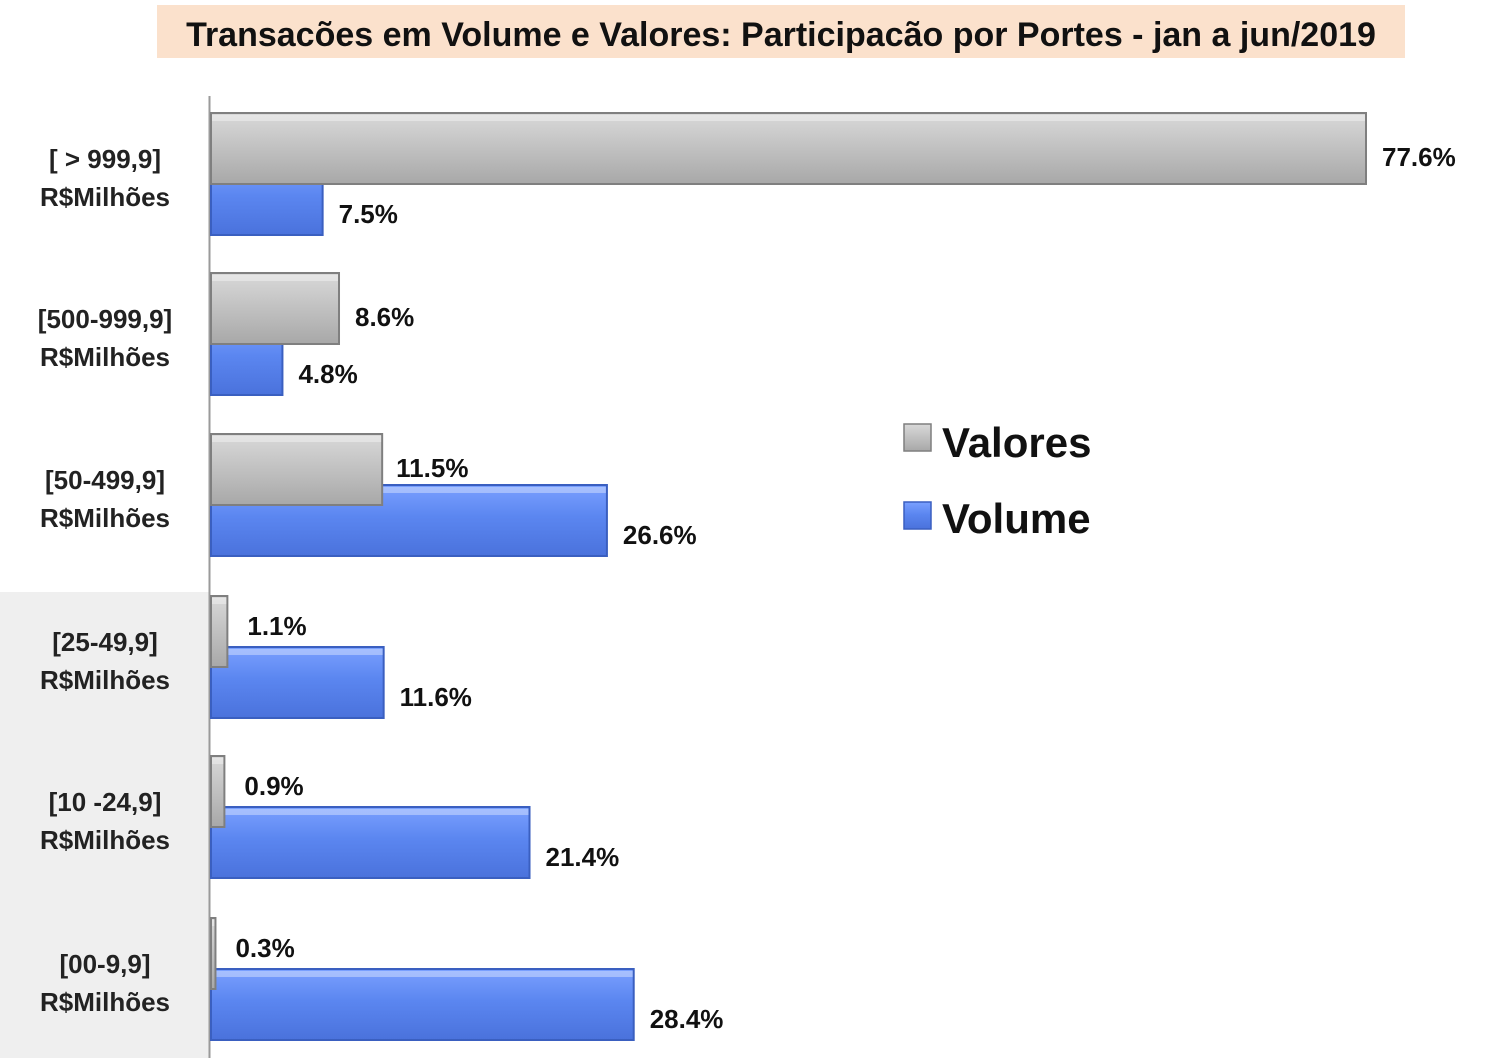 Image resolution: width=1502 pixels, height=1058 pixels. Describe the element at coordinates (432, 468) in the screenshot. I see `data-label-valores-2: 11.5%` at that location.